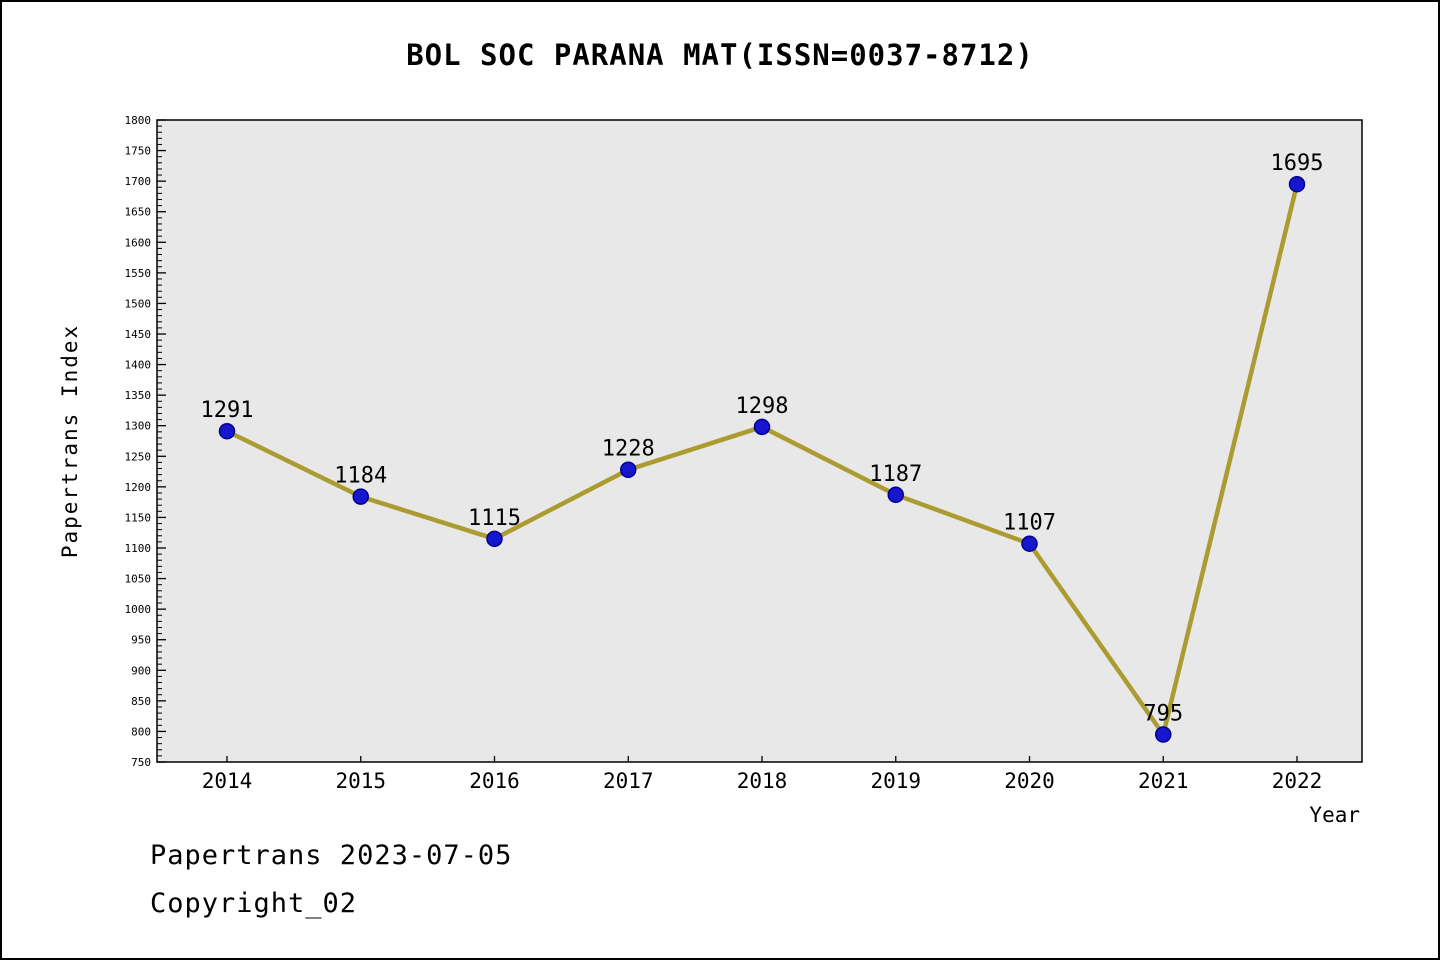  Describe the element at coordinates (494, 781) in the screenshot. I see `x-tick-label: 2016` at that location.